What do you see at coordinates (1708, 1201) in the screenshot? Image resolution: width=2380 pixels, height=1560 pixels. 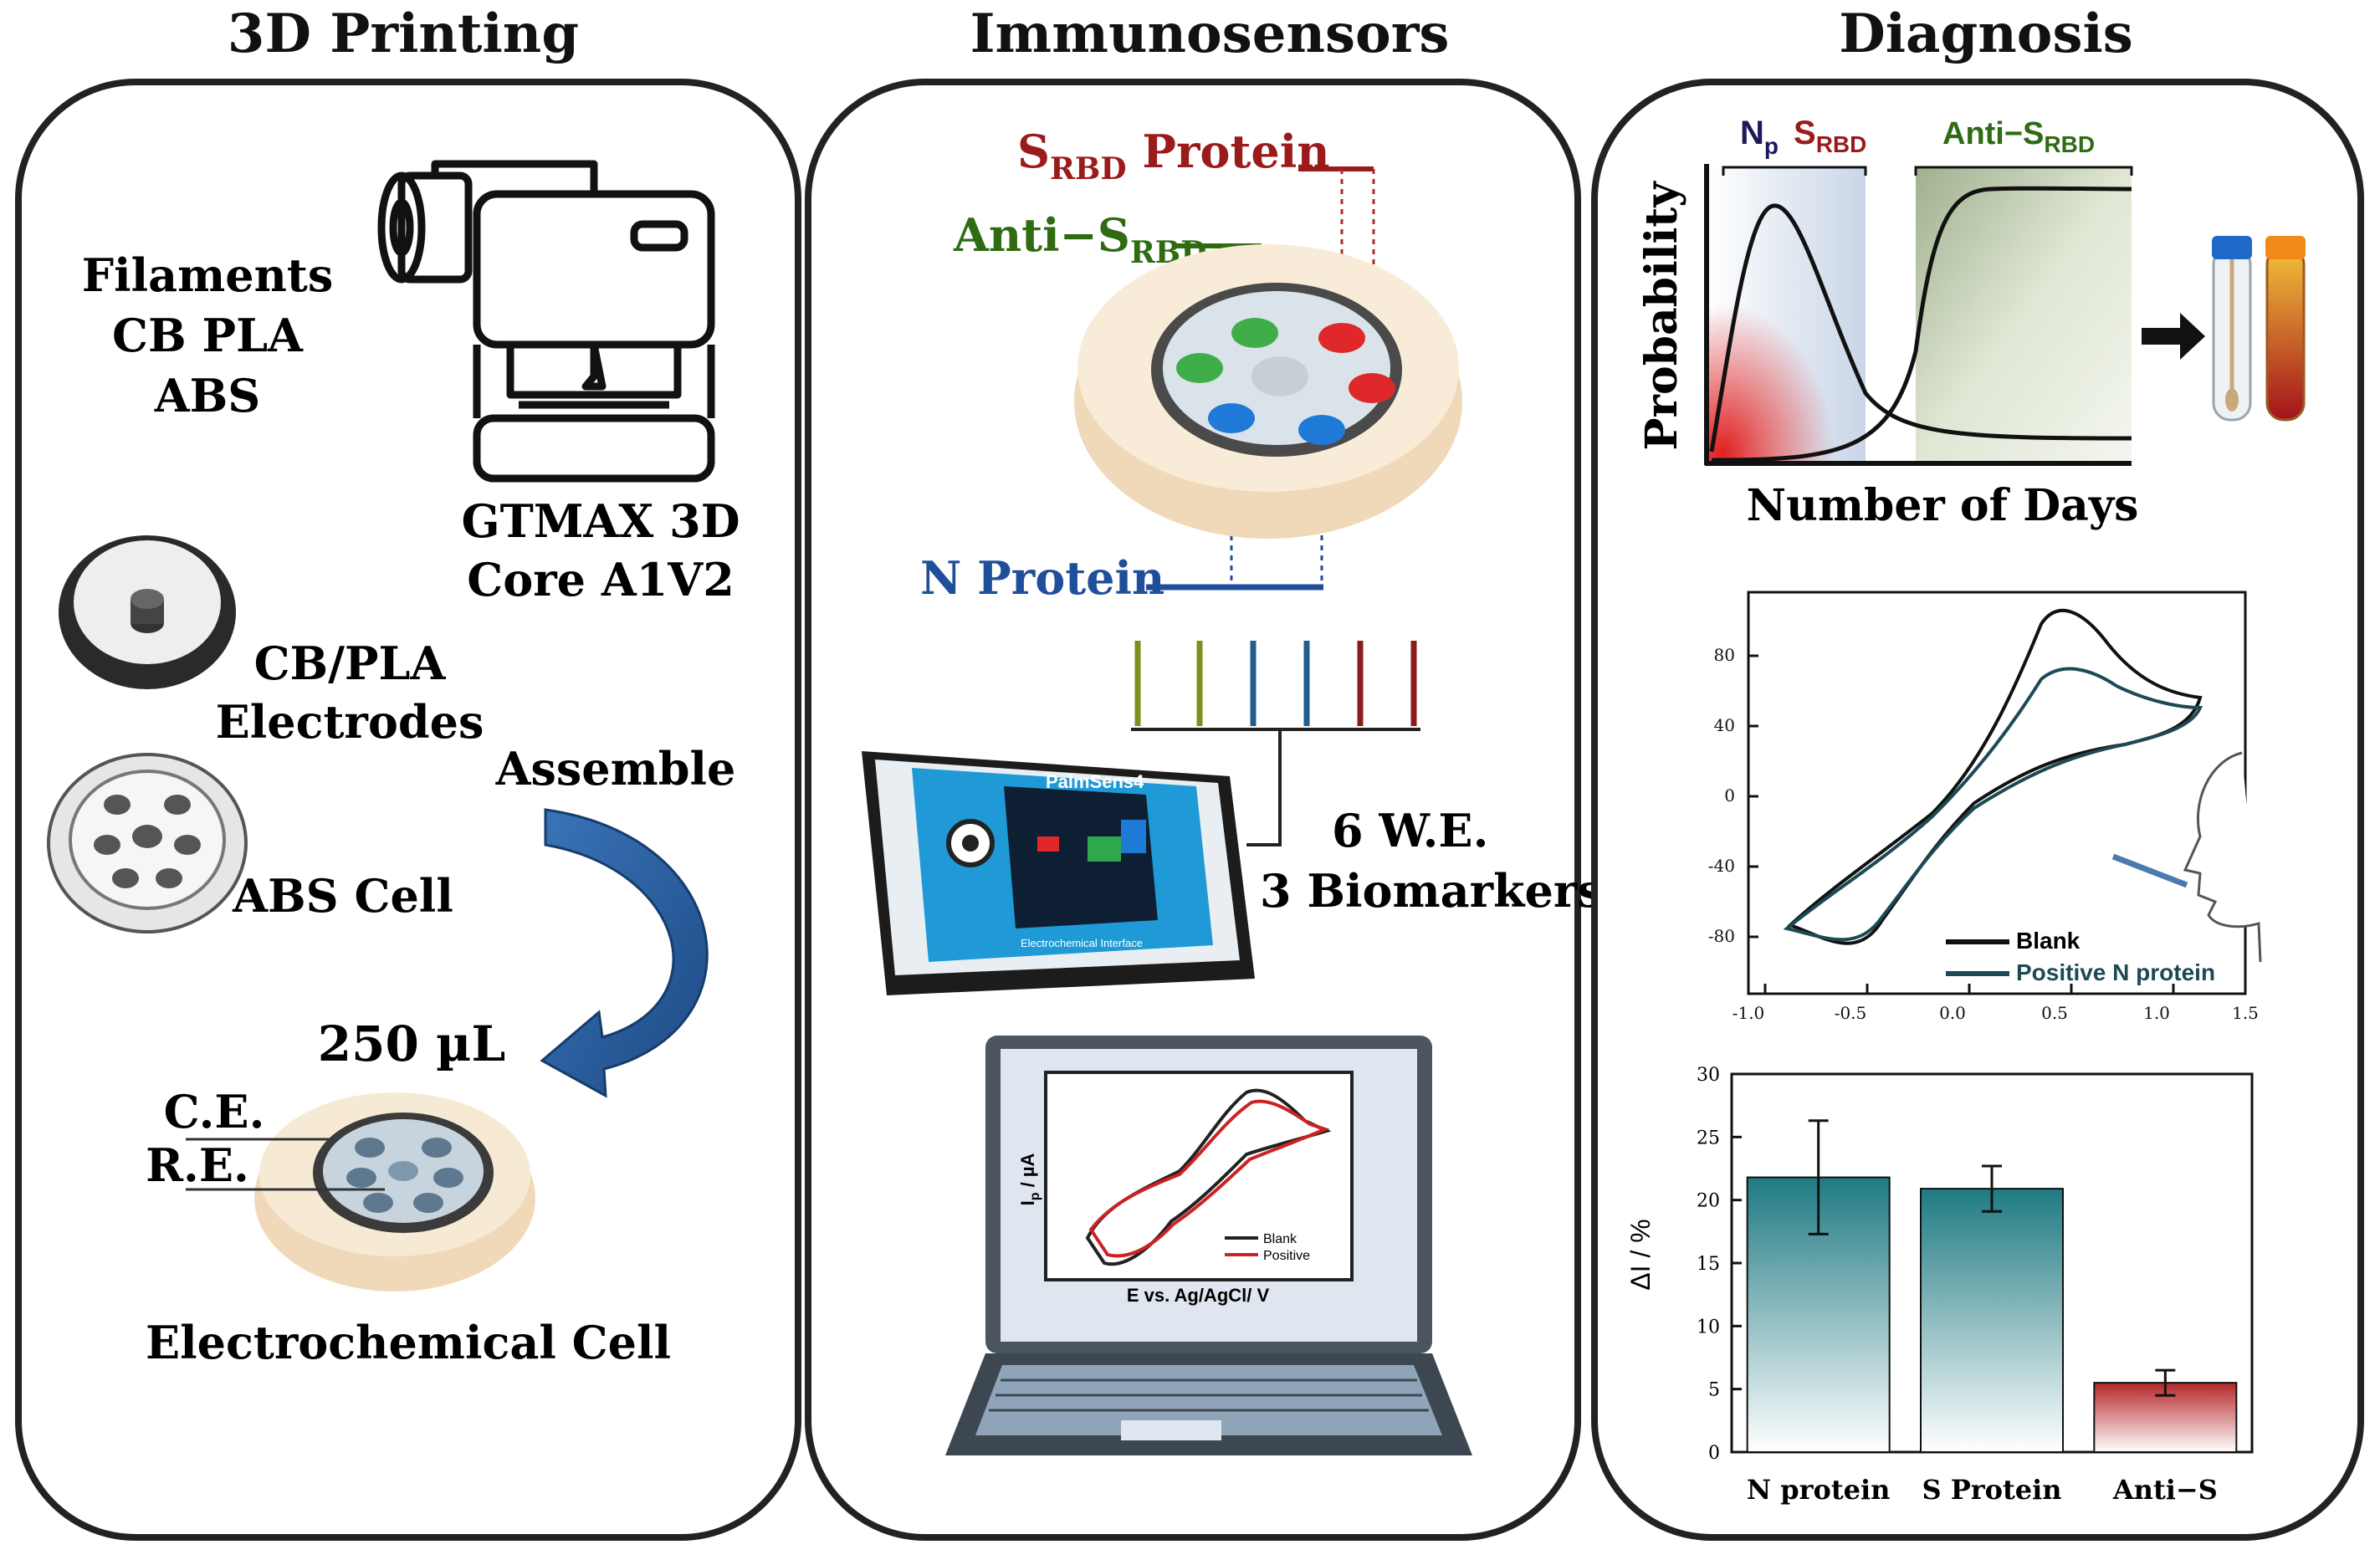 I see `bar-ytick-20: 20` at bounding box center [1708, 1201].